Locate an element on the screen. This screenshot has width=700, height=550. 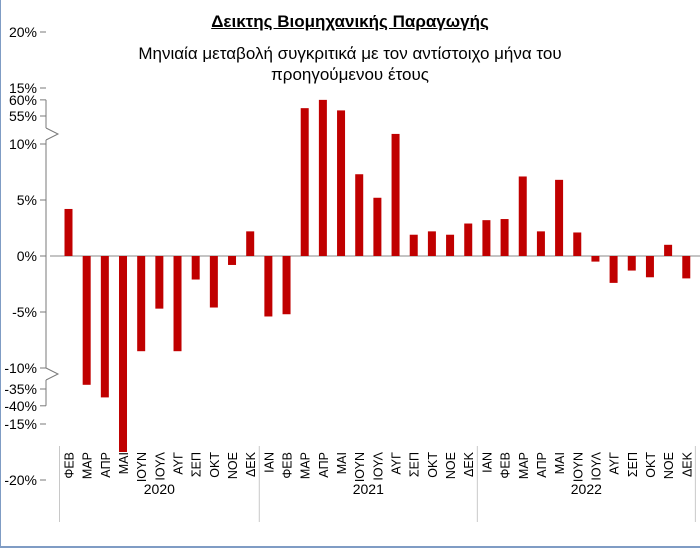
y-axis-break-upper is located at coordinates (52, 134).